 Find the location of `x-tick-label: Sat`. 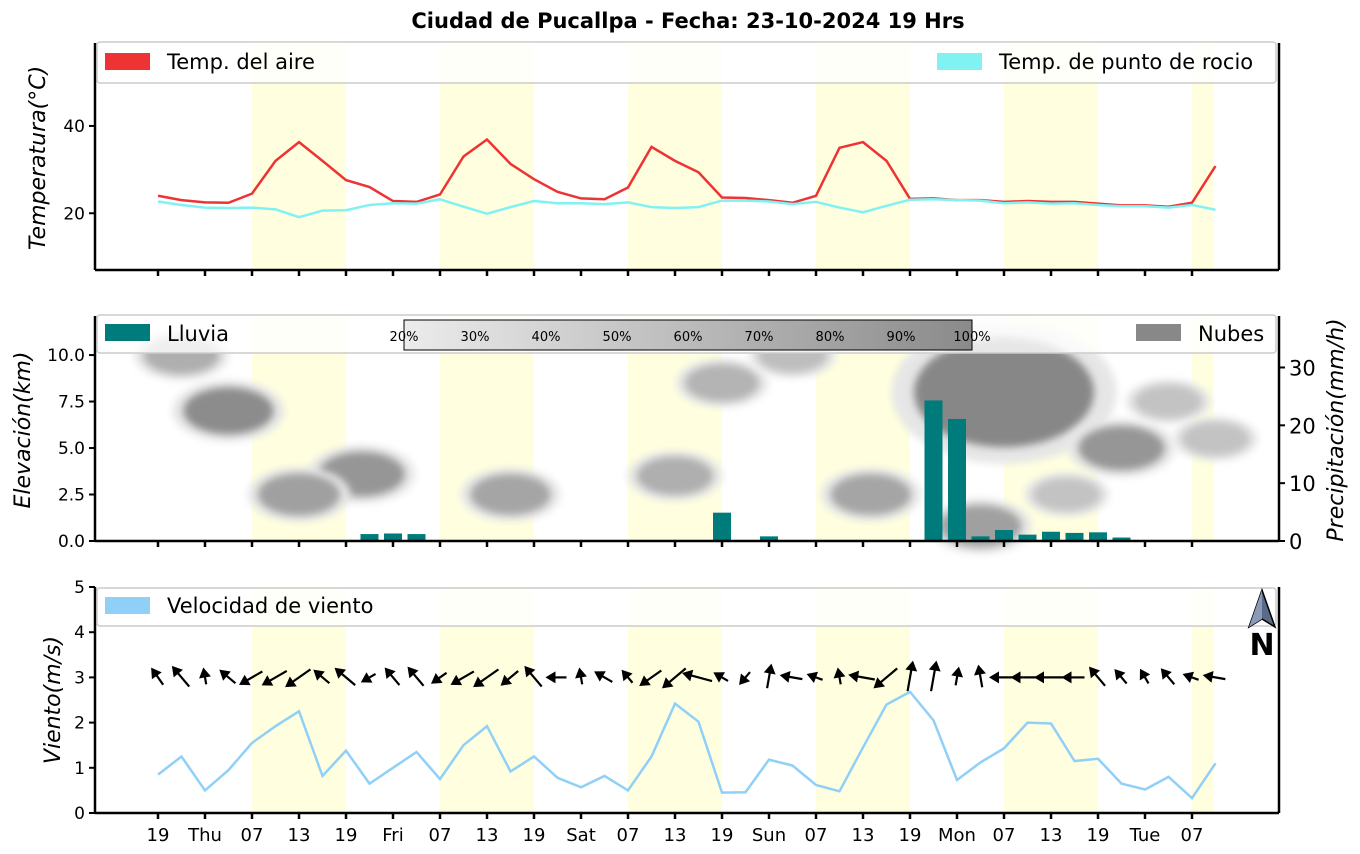

x-tick-label: Sat is located at coordinates (581, 835).